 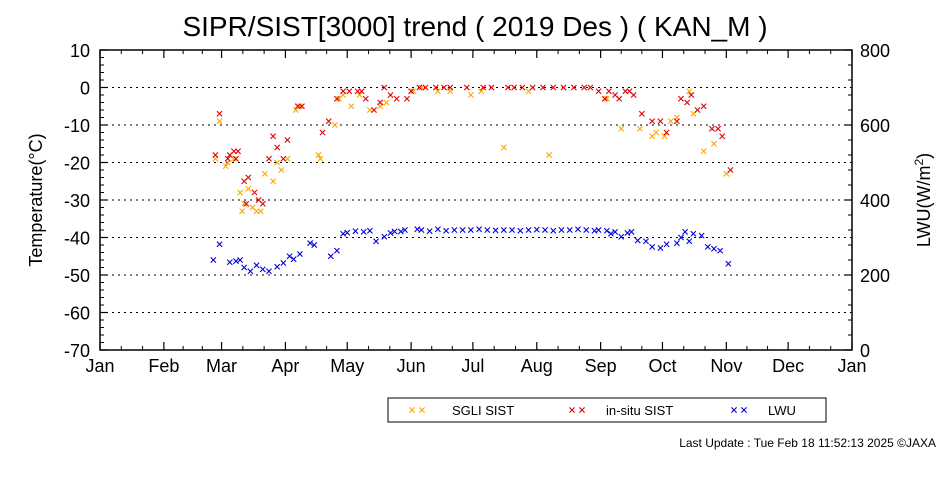 I want to click on legend-box, so click(x=607, y=410).